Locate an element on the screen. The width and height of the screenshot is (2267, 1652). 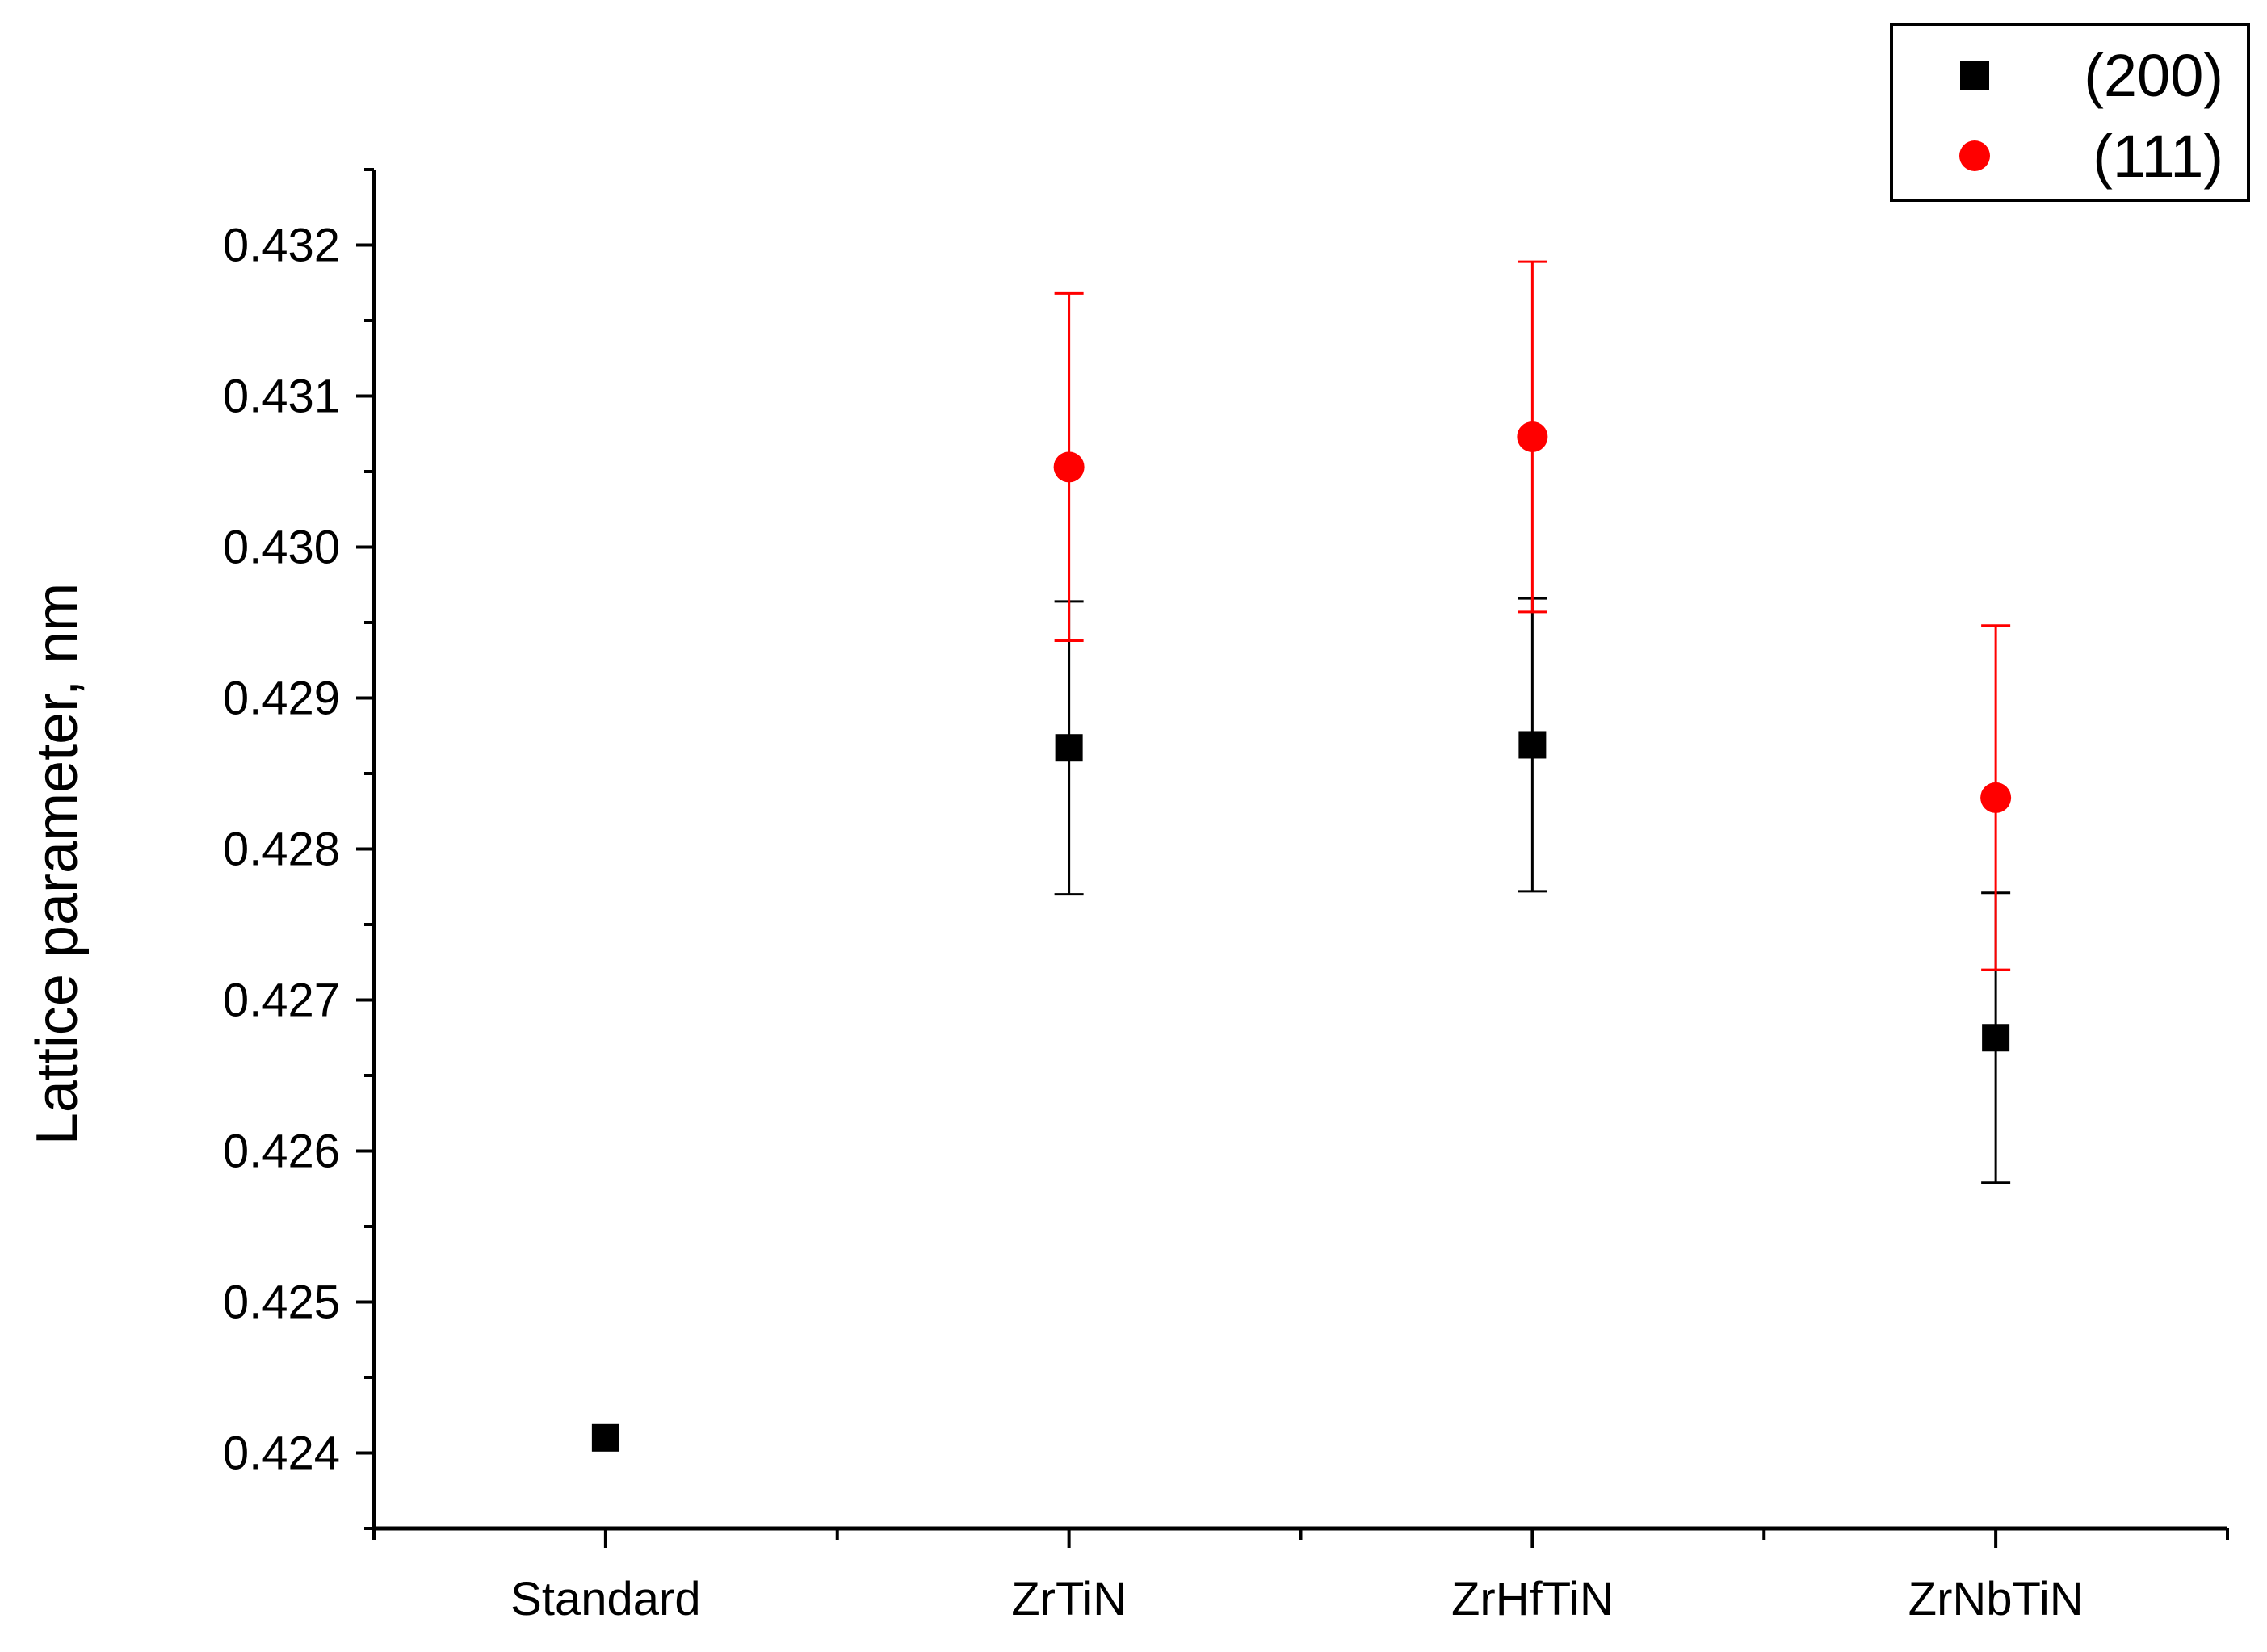
x-tick-label: Standard is located at coordinates (605, 1599).